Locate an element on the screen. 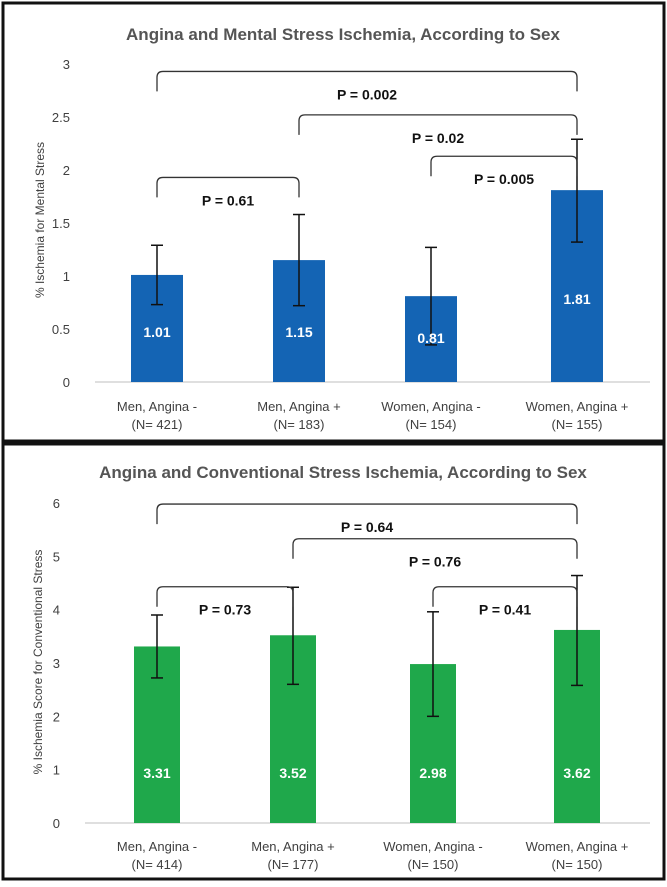  data-label: 1.01 is located at coordinates (156, 332).